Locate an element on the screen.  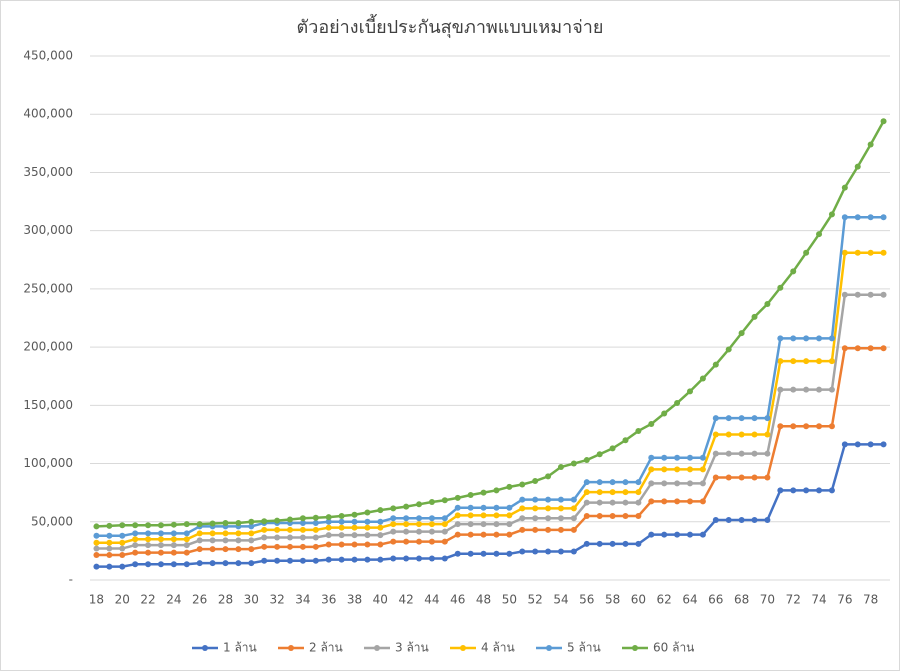
x-tick-label: 48 is located at coordinates (483, 600).